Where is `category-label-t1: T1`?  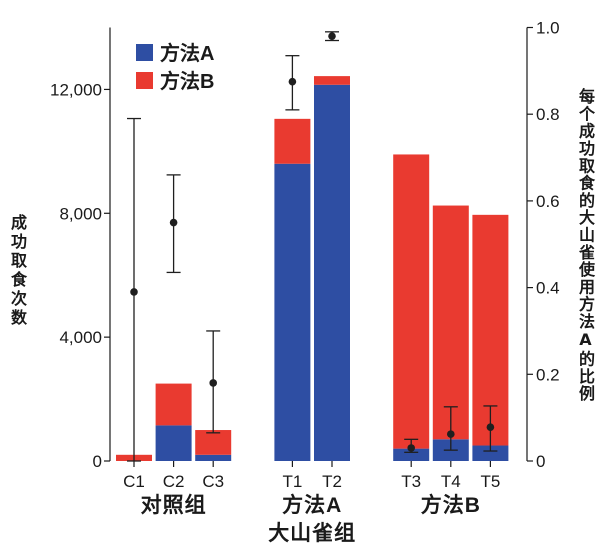
category-label-t1: T1 is located at coordinates (292, 481).